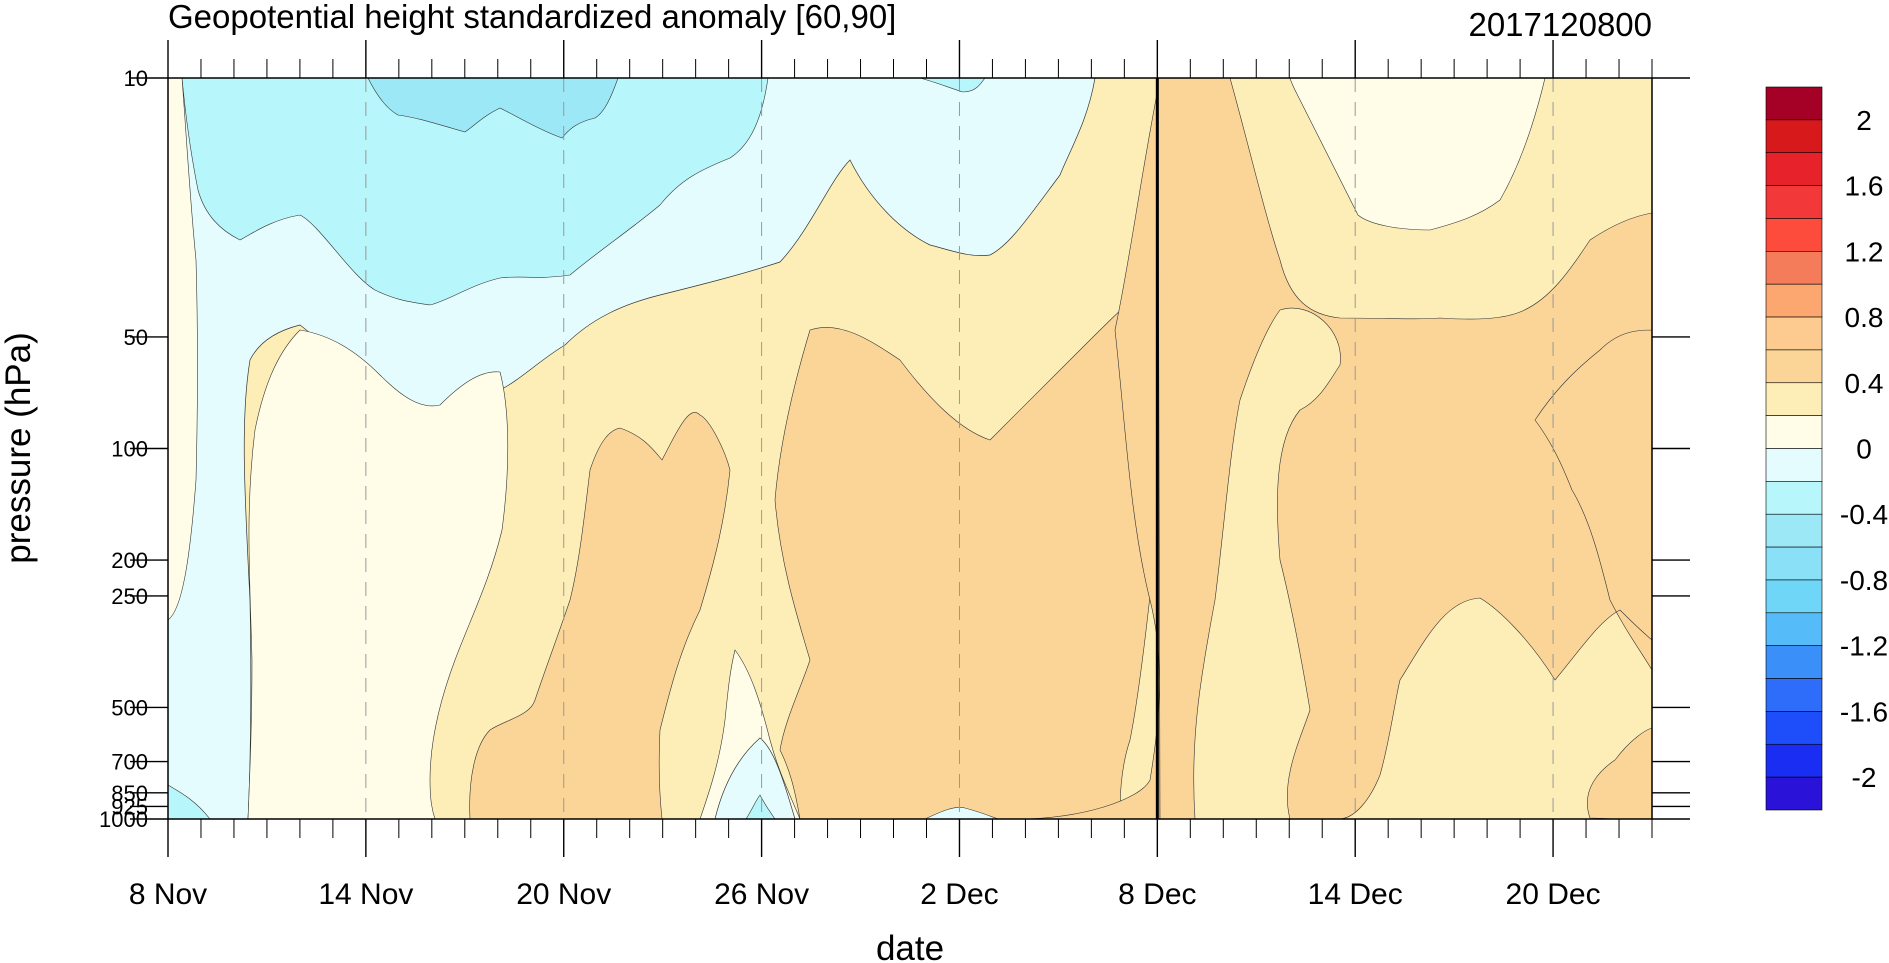 The width and height of the screenshot is (1889, 963). What do you see at coordinates (563, 894) in the screenshot?
I see `x-tick-label: 20 Nov` at bounding box center [563, 894].